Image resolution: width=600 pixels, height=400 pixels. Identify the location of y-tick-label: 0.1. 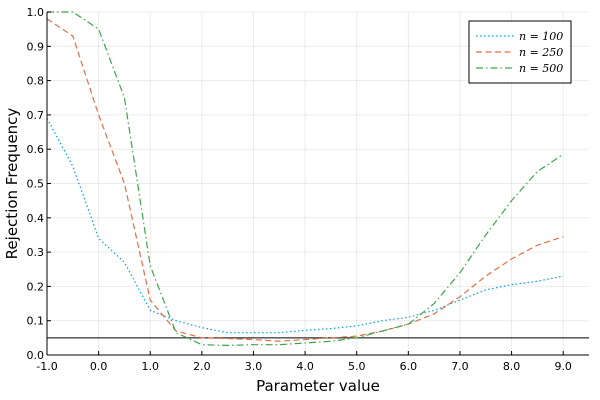
(36, 321).